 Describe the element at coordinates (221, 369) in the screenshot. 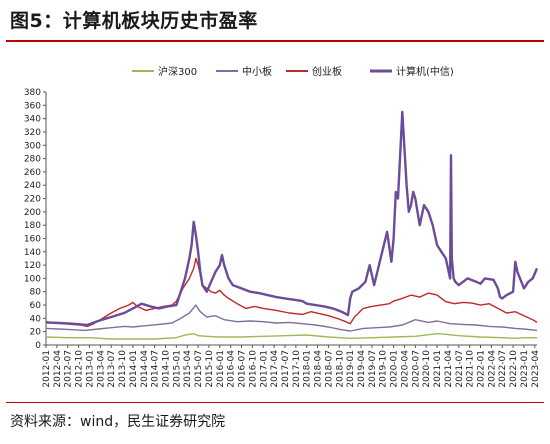

I see `x-tick-label: 2016-01` at that location.